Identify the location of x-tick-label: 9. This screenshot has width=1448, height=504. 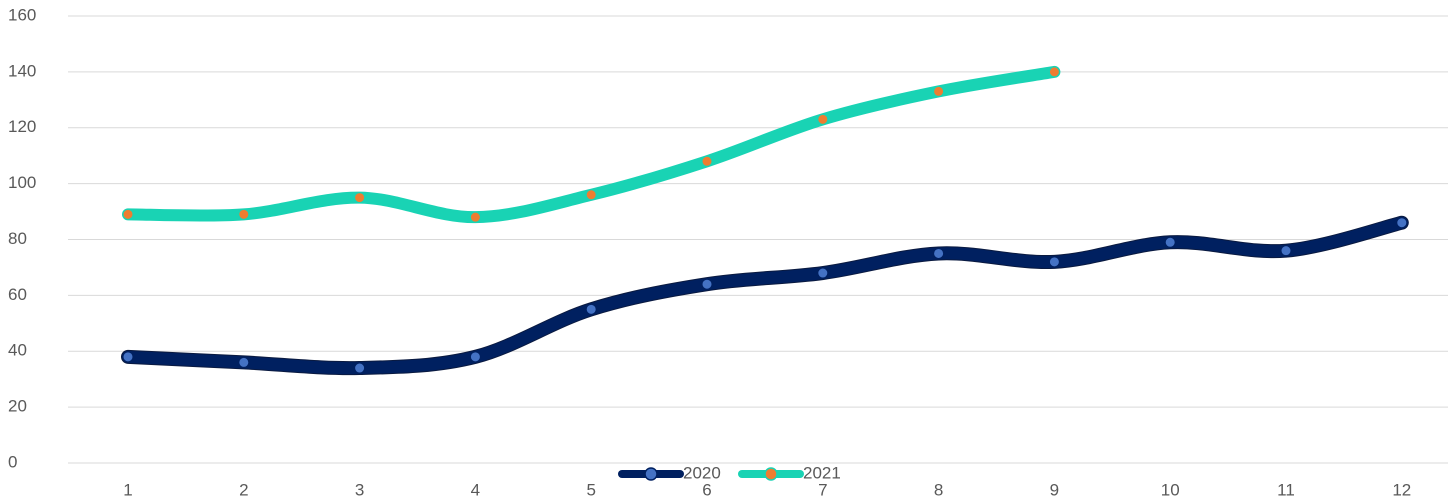
(1054, 489).